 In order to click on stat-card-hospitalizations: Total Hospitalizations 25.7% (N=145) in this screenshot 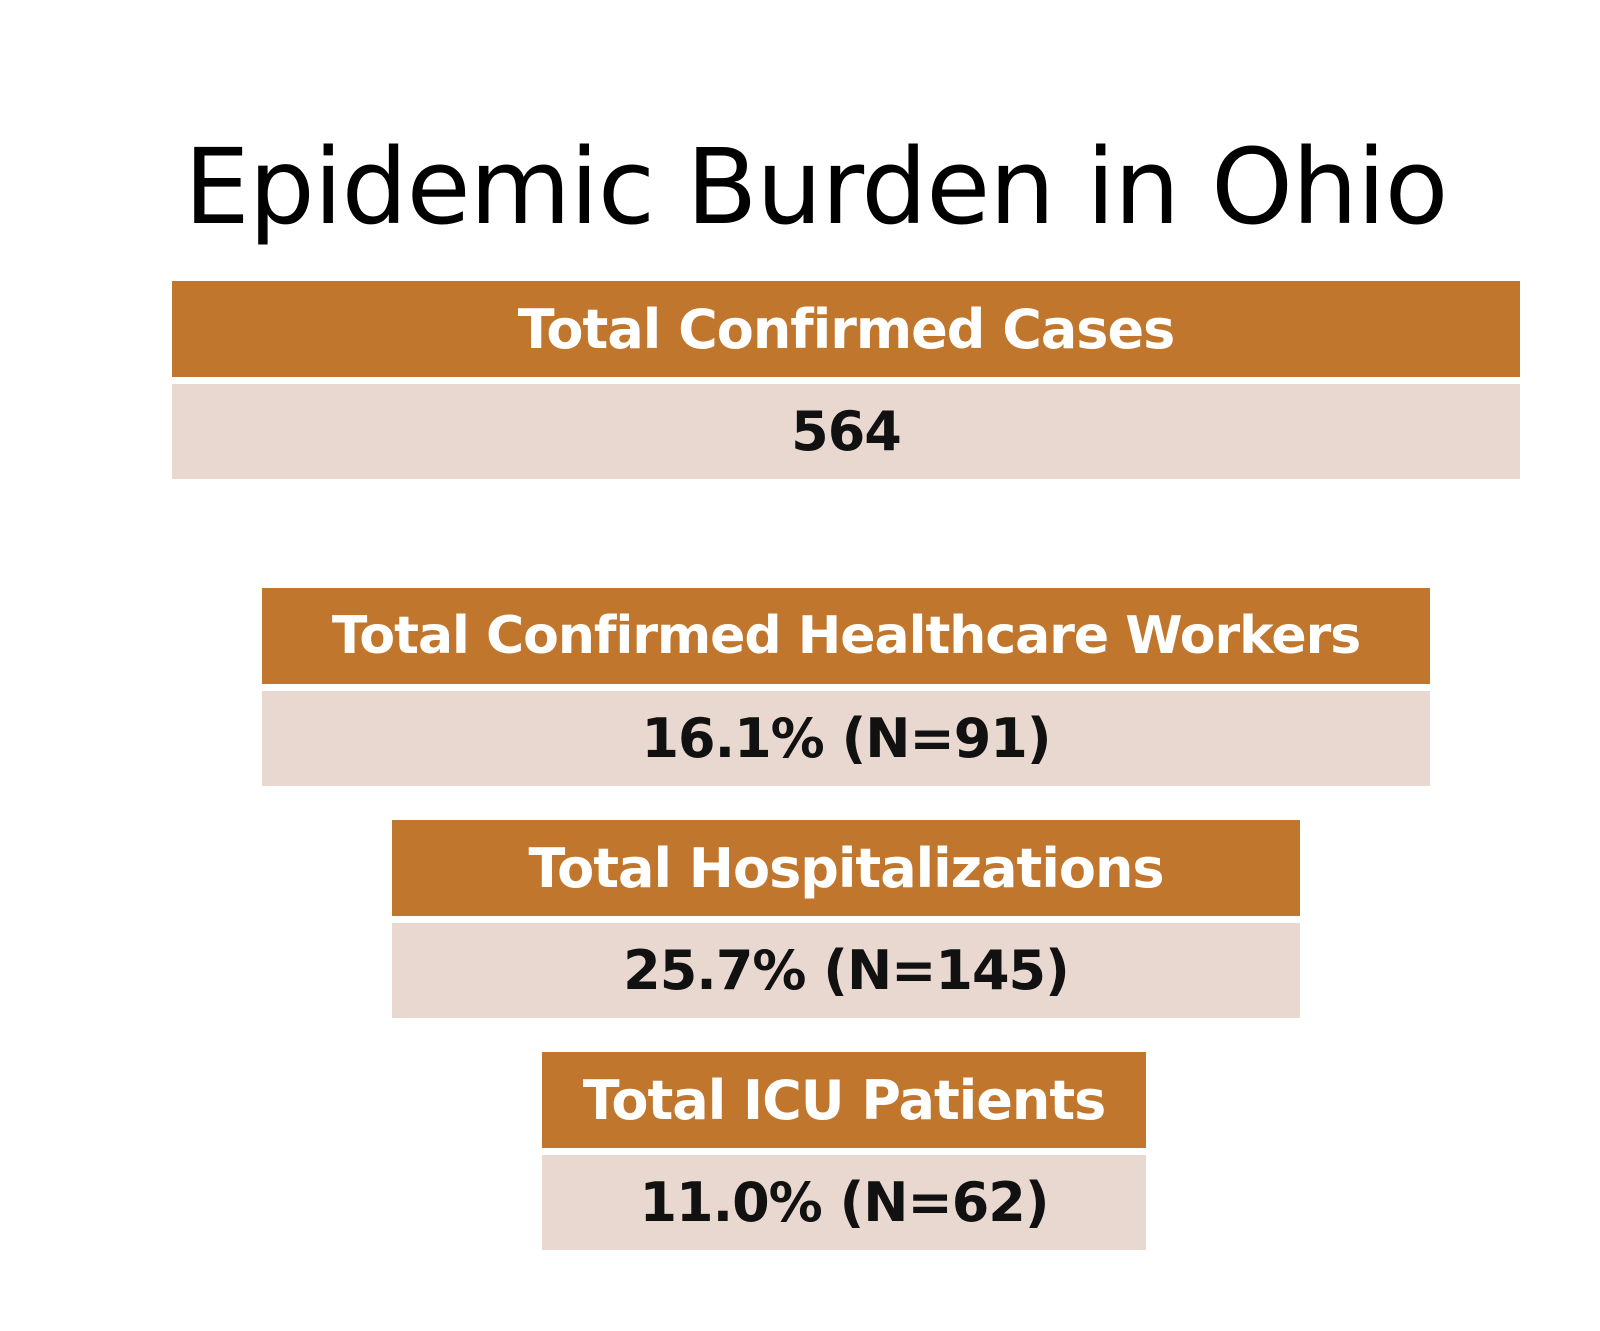, I will do `click(846, 919)`.